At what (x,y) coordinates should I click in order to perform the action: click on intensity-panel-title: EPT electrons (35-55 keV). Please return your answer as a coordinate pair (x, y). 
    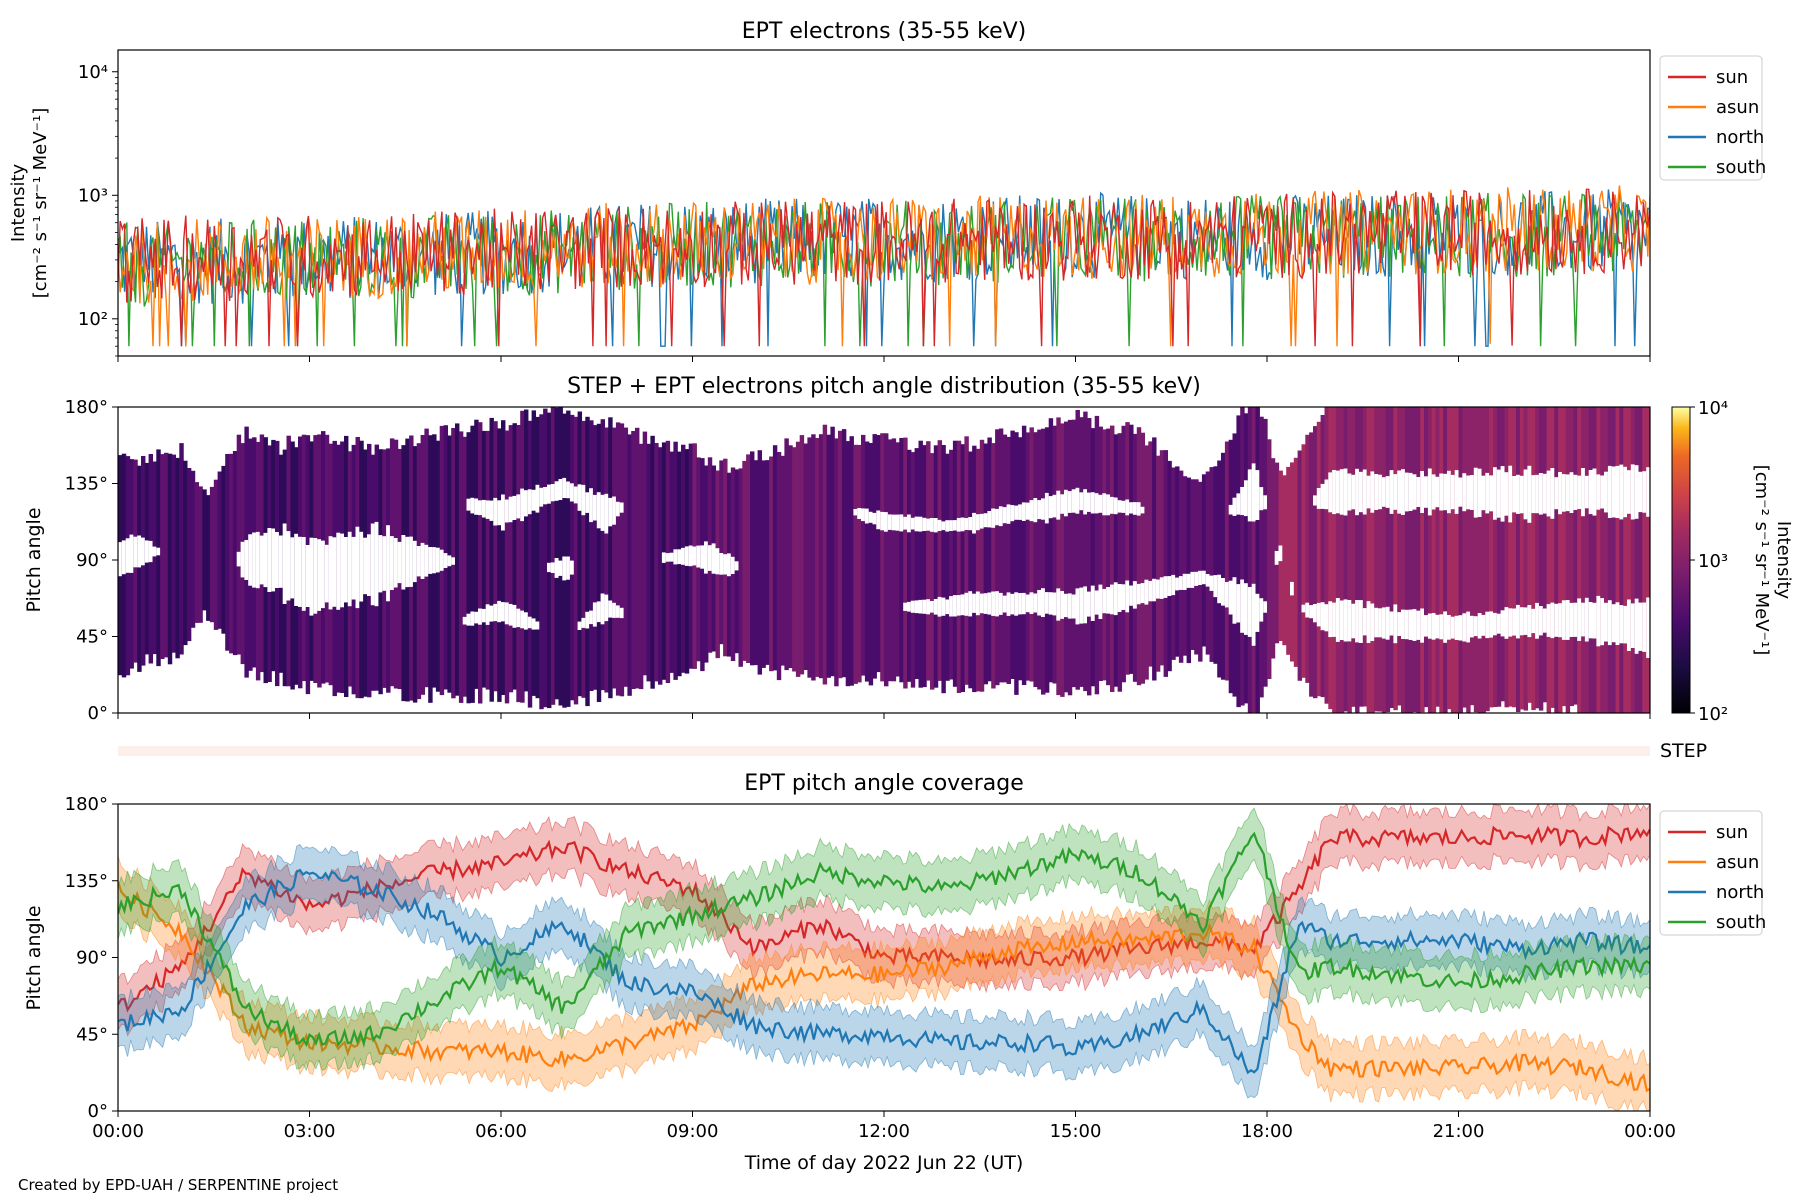
    Looking at the image, I should click on (884, 31).